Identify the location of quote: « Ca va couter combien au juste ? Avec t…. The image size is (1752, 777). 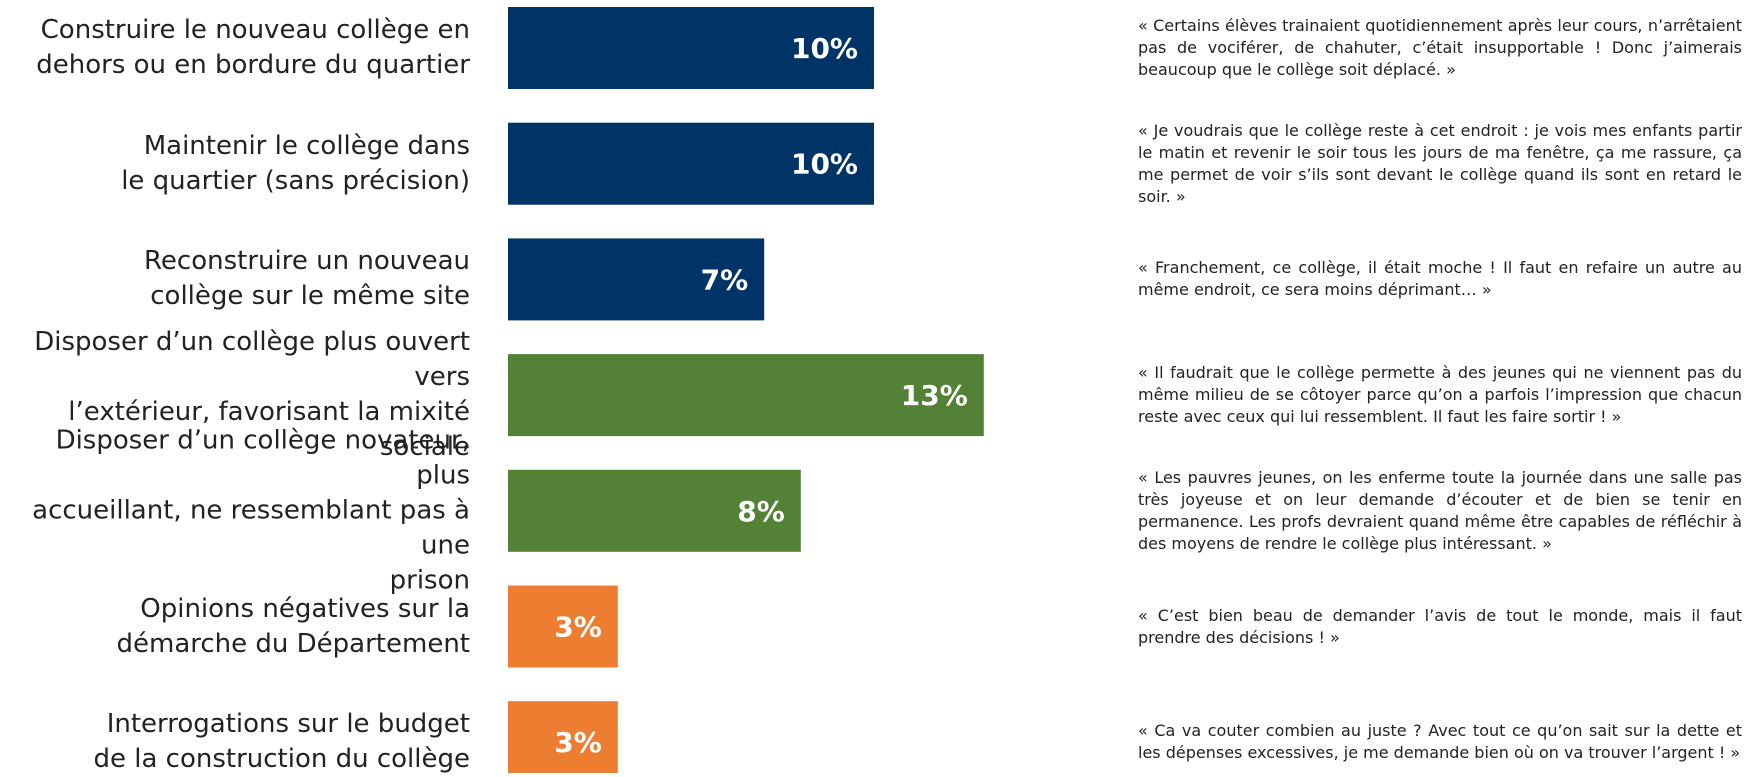
(1440, 742).